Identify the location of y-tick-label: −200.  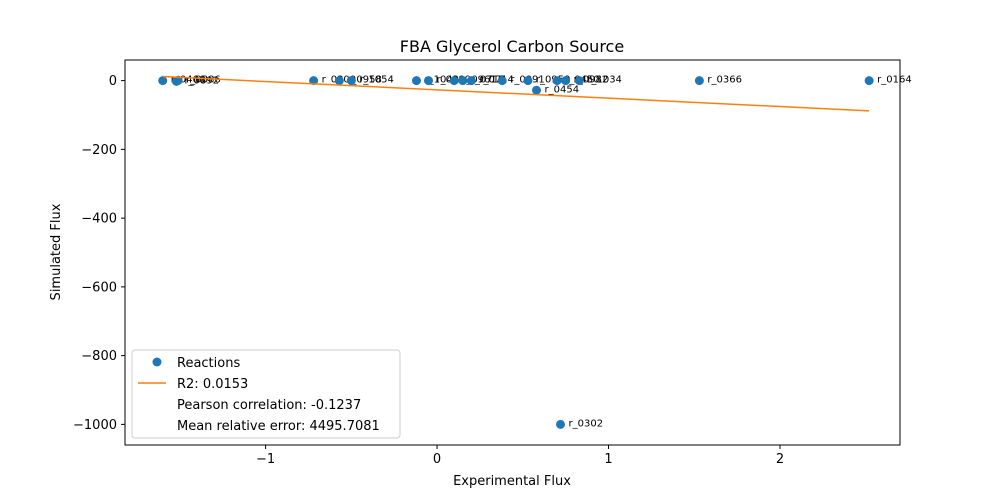
(99, 150).